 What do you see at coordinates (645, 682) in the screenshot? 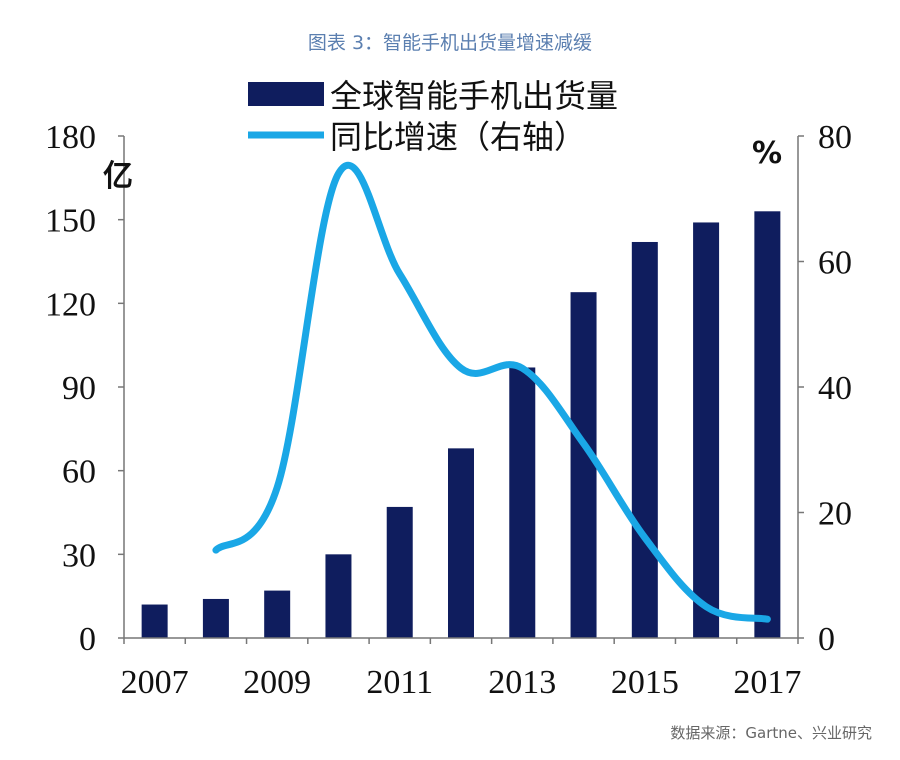
I see `x-tick-label: 2015` at bounding box center [645, 682].